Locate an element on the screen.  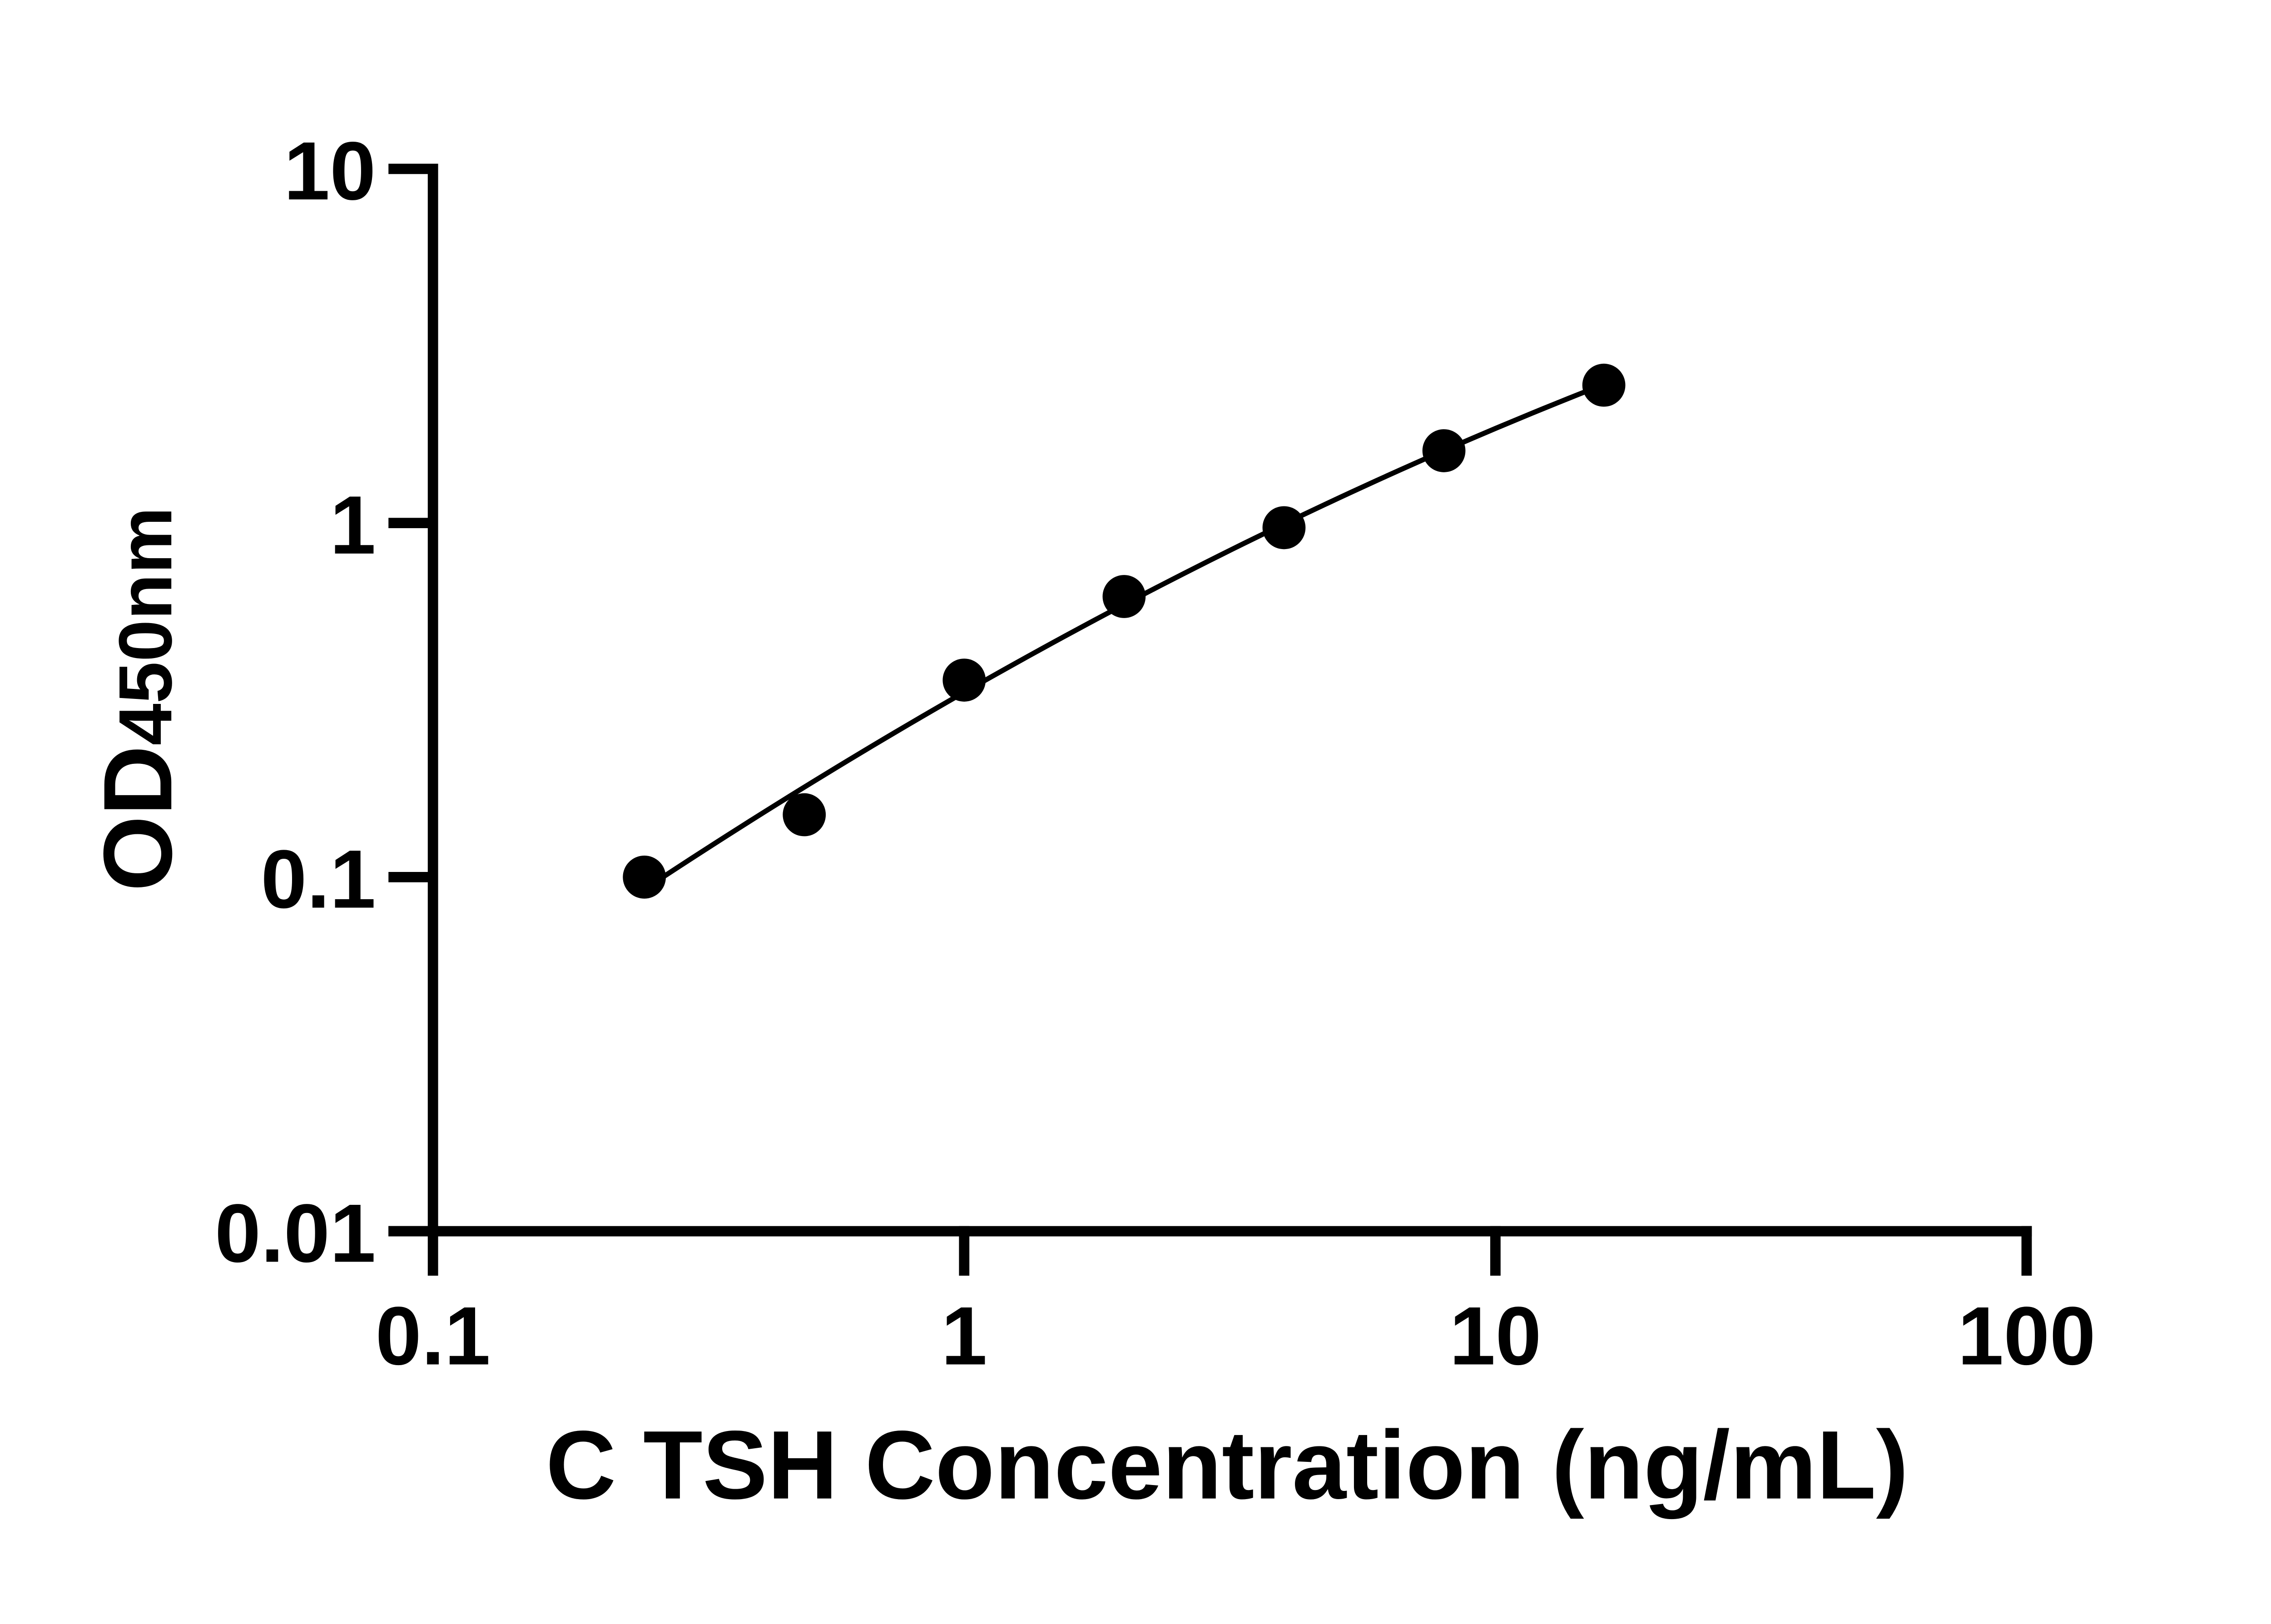
x-axis-title: C TSH Concentration (ng/mL) is located at coordinates (1227, 1465).